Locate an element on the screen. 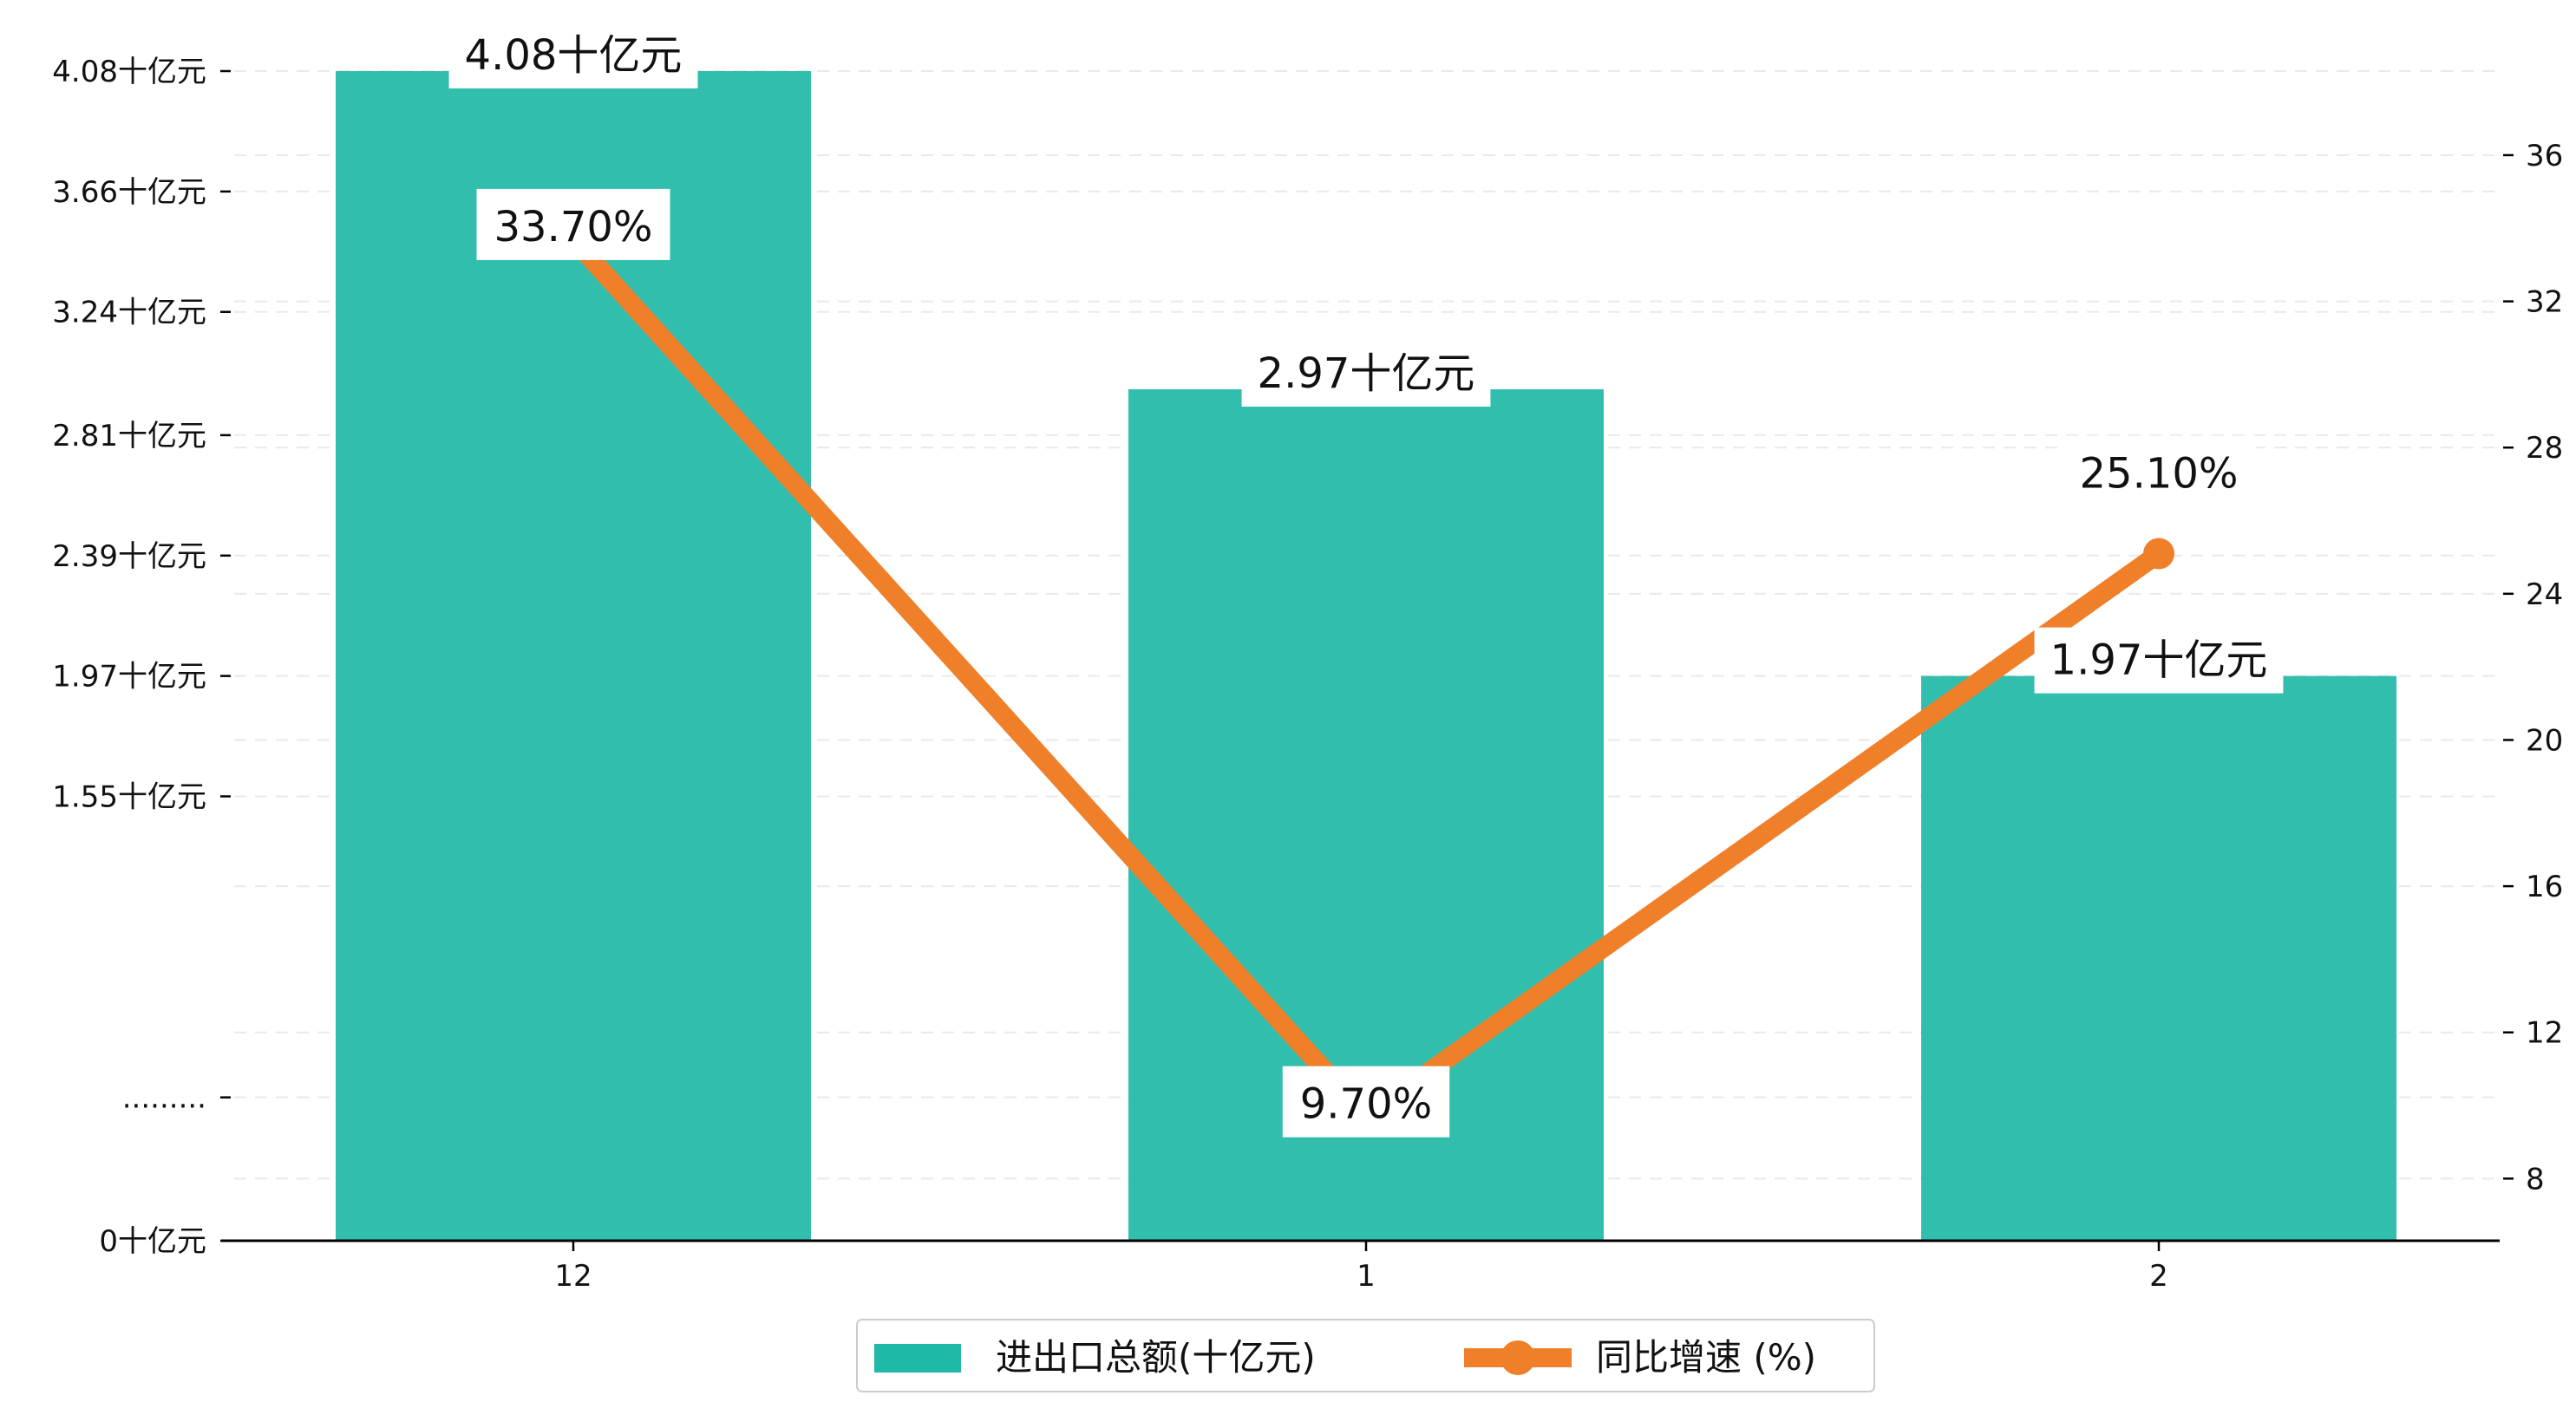  bar-value-label-12: 4.08十亿元 is located at coordinates (573, 55).